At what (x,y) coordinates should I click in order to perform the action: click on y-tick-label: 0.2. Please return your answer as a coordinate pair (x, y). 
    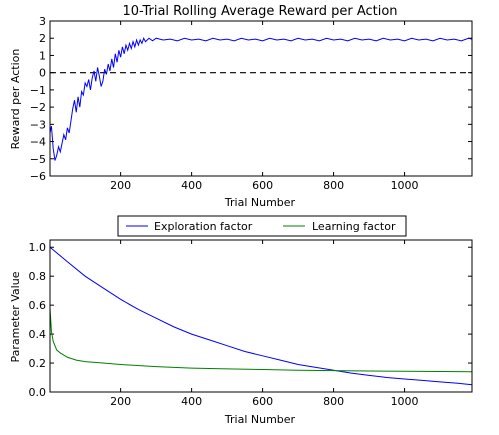
    Looking at the image, I should click on (38, 363).